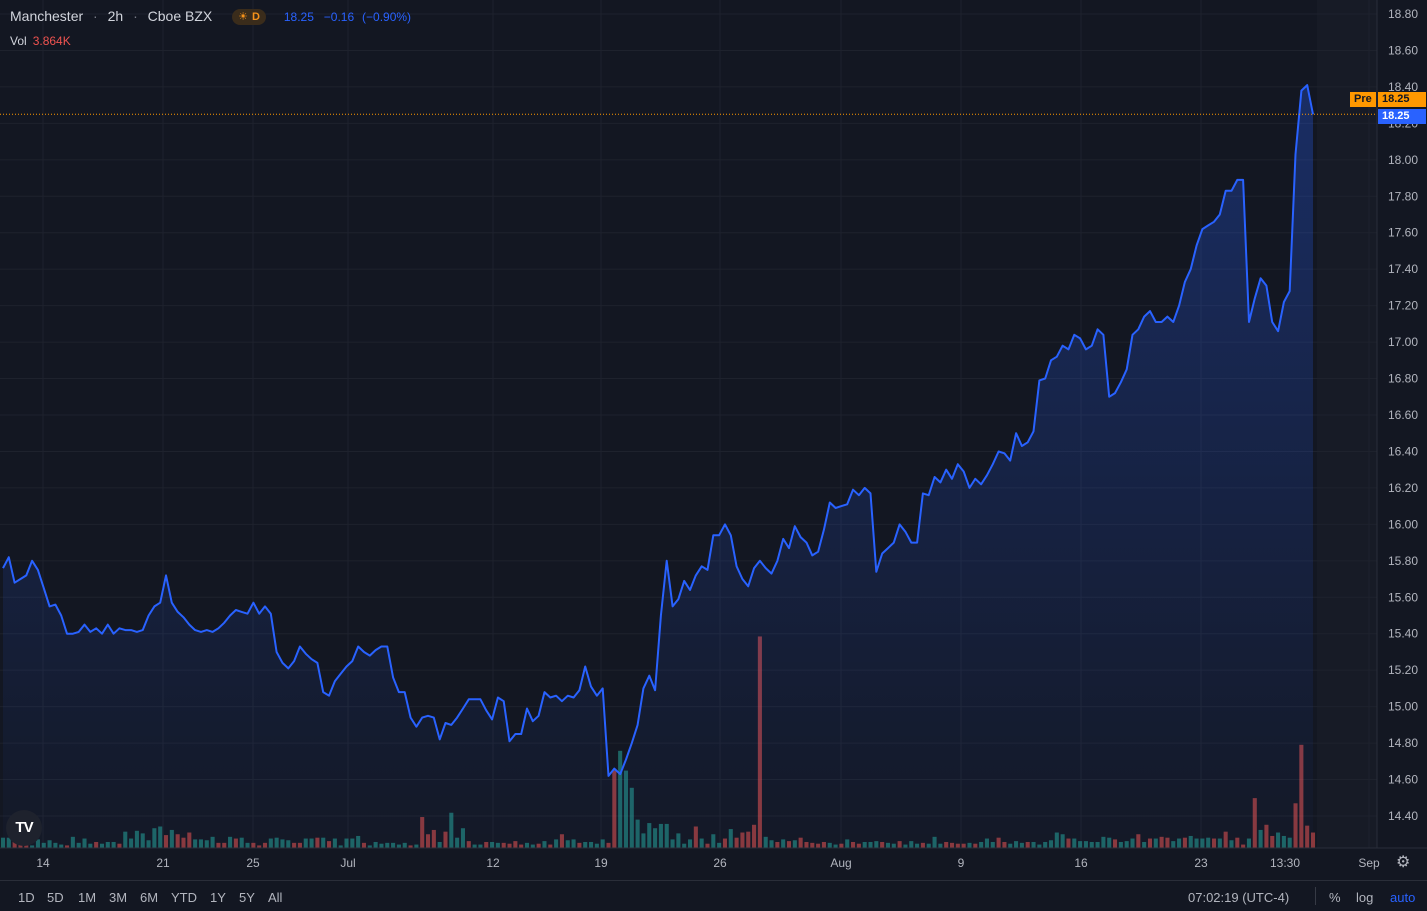 Image resolution: width=1427 pixels, height=911 pixels. Describe the element at coordinates (18, 41) in the screenshot. I see `volume-label: Vol` at that location.